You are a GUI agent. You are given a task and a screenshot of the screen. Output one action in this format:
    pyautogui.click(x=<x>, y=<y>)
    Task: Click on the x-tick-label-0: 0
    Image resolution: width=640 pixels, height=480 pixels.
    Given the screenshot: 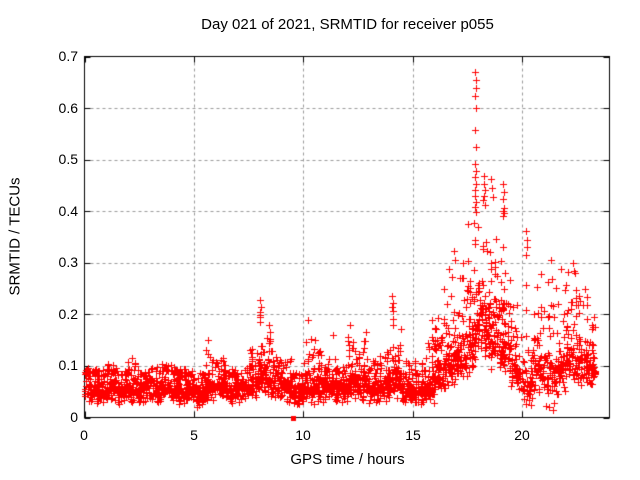 What is the action you would take?
    pyautogui.click(x=84, y=435)
    